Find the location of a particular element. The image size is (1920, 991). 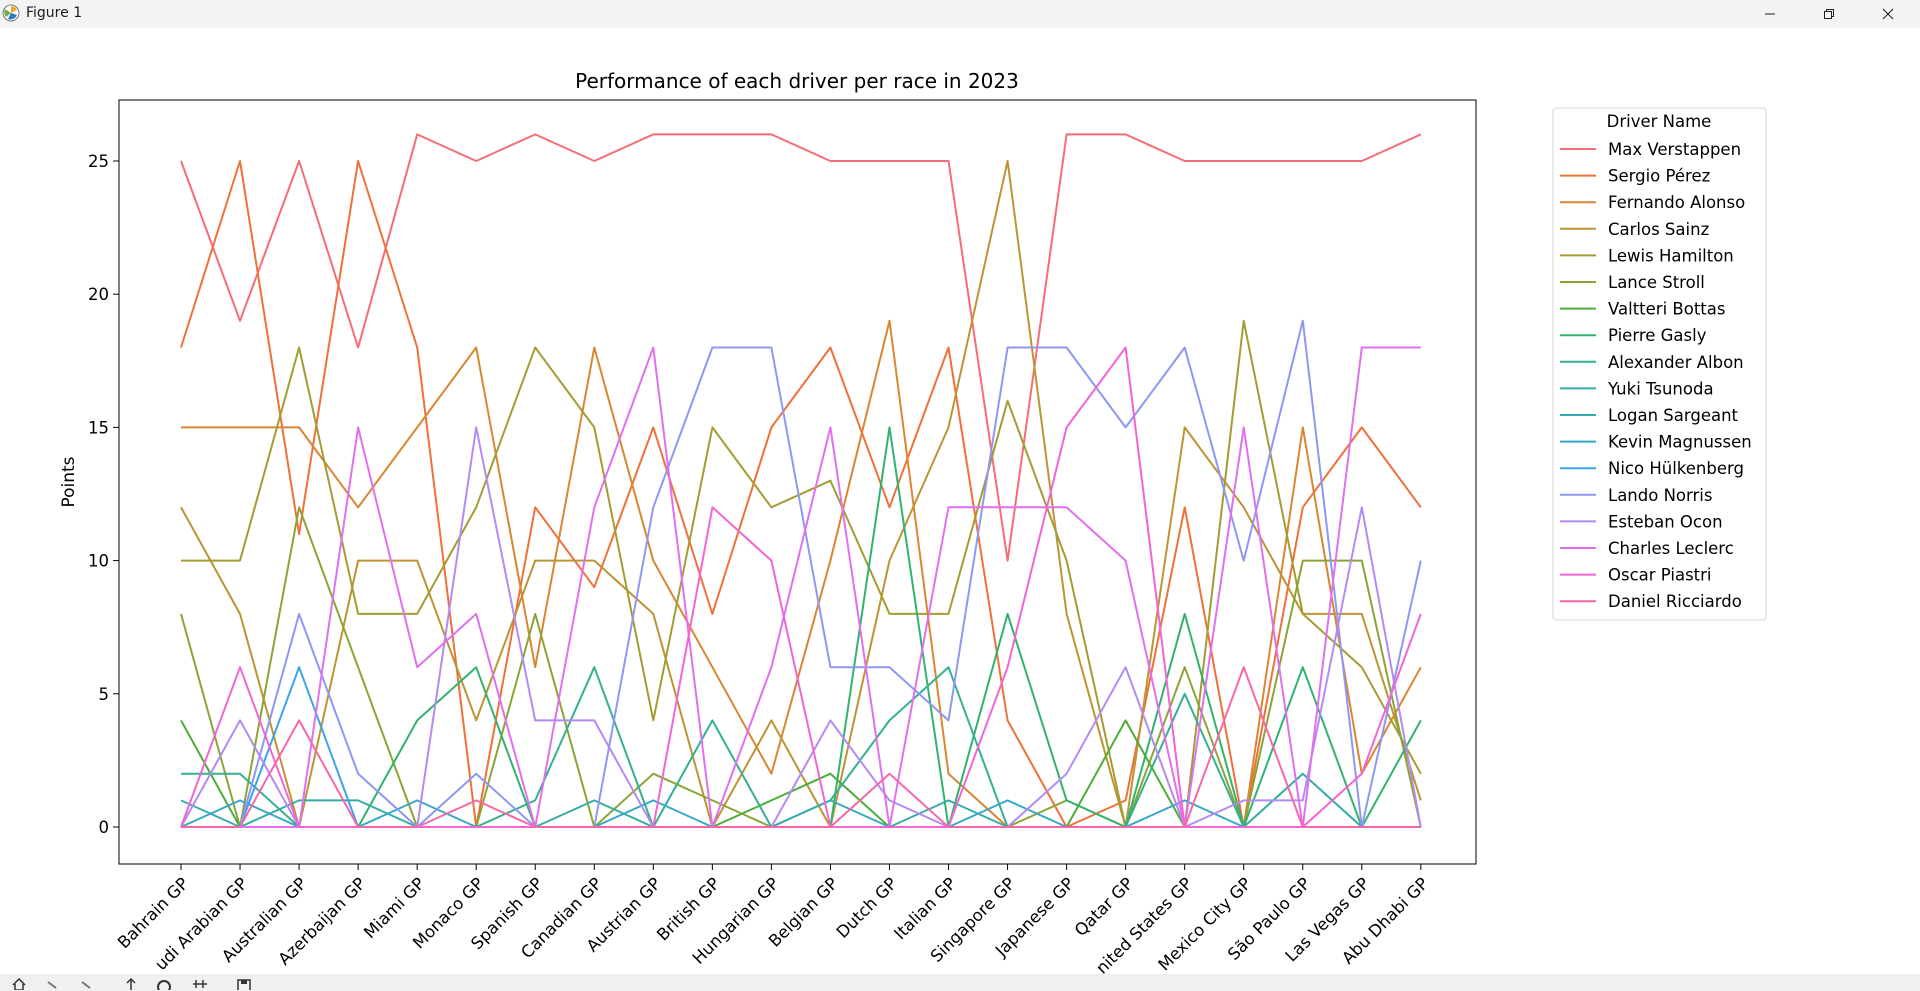

close-button is located at coordinates (1888, 14).